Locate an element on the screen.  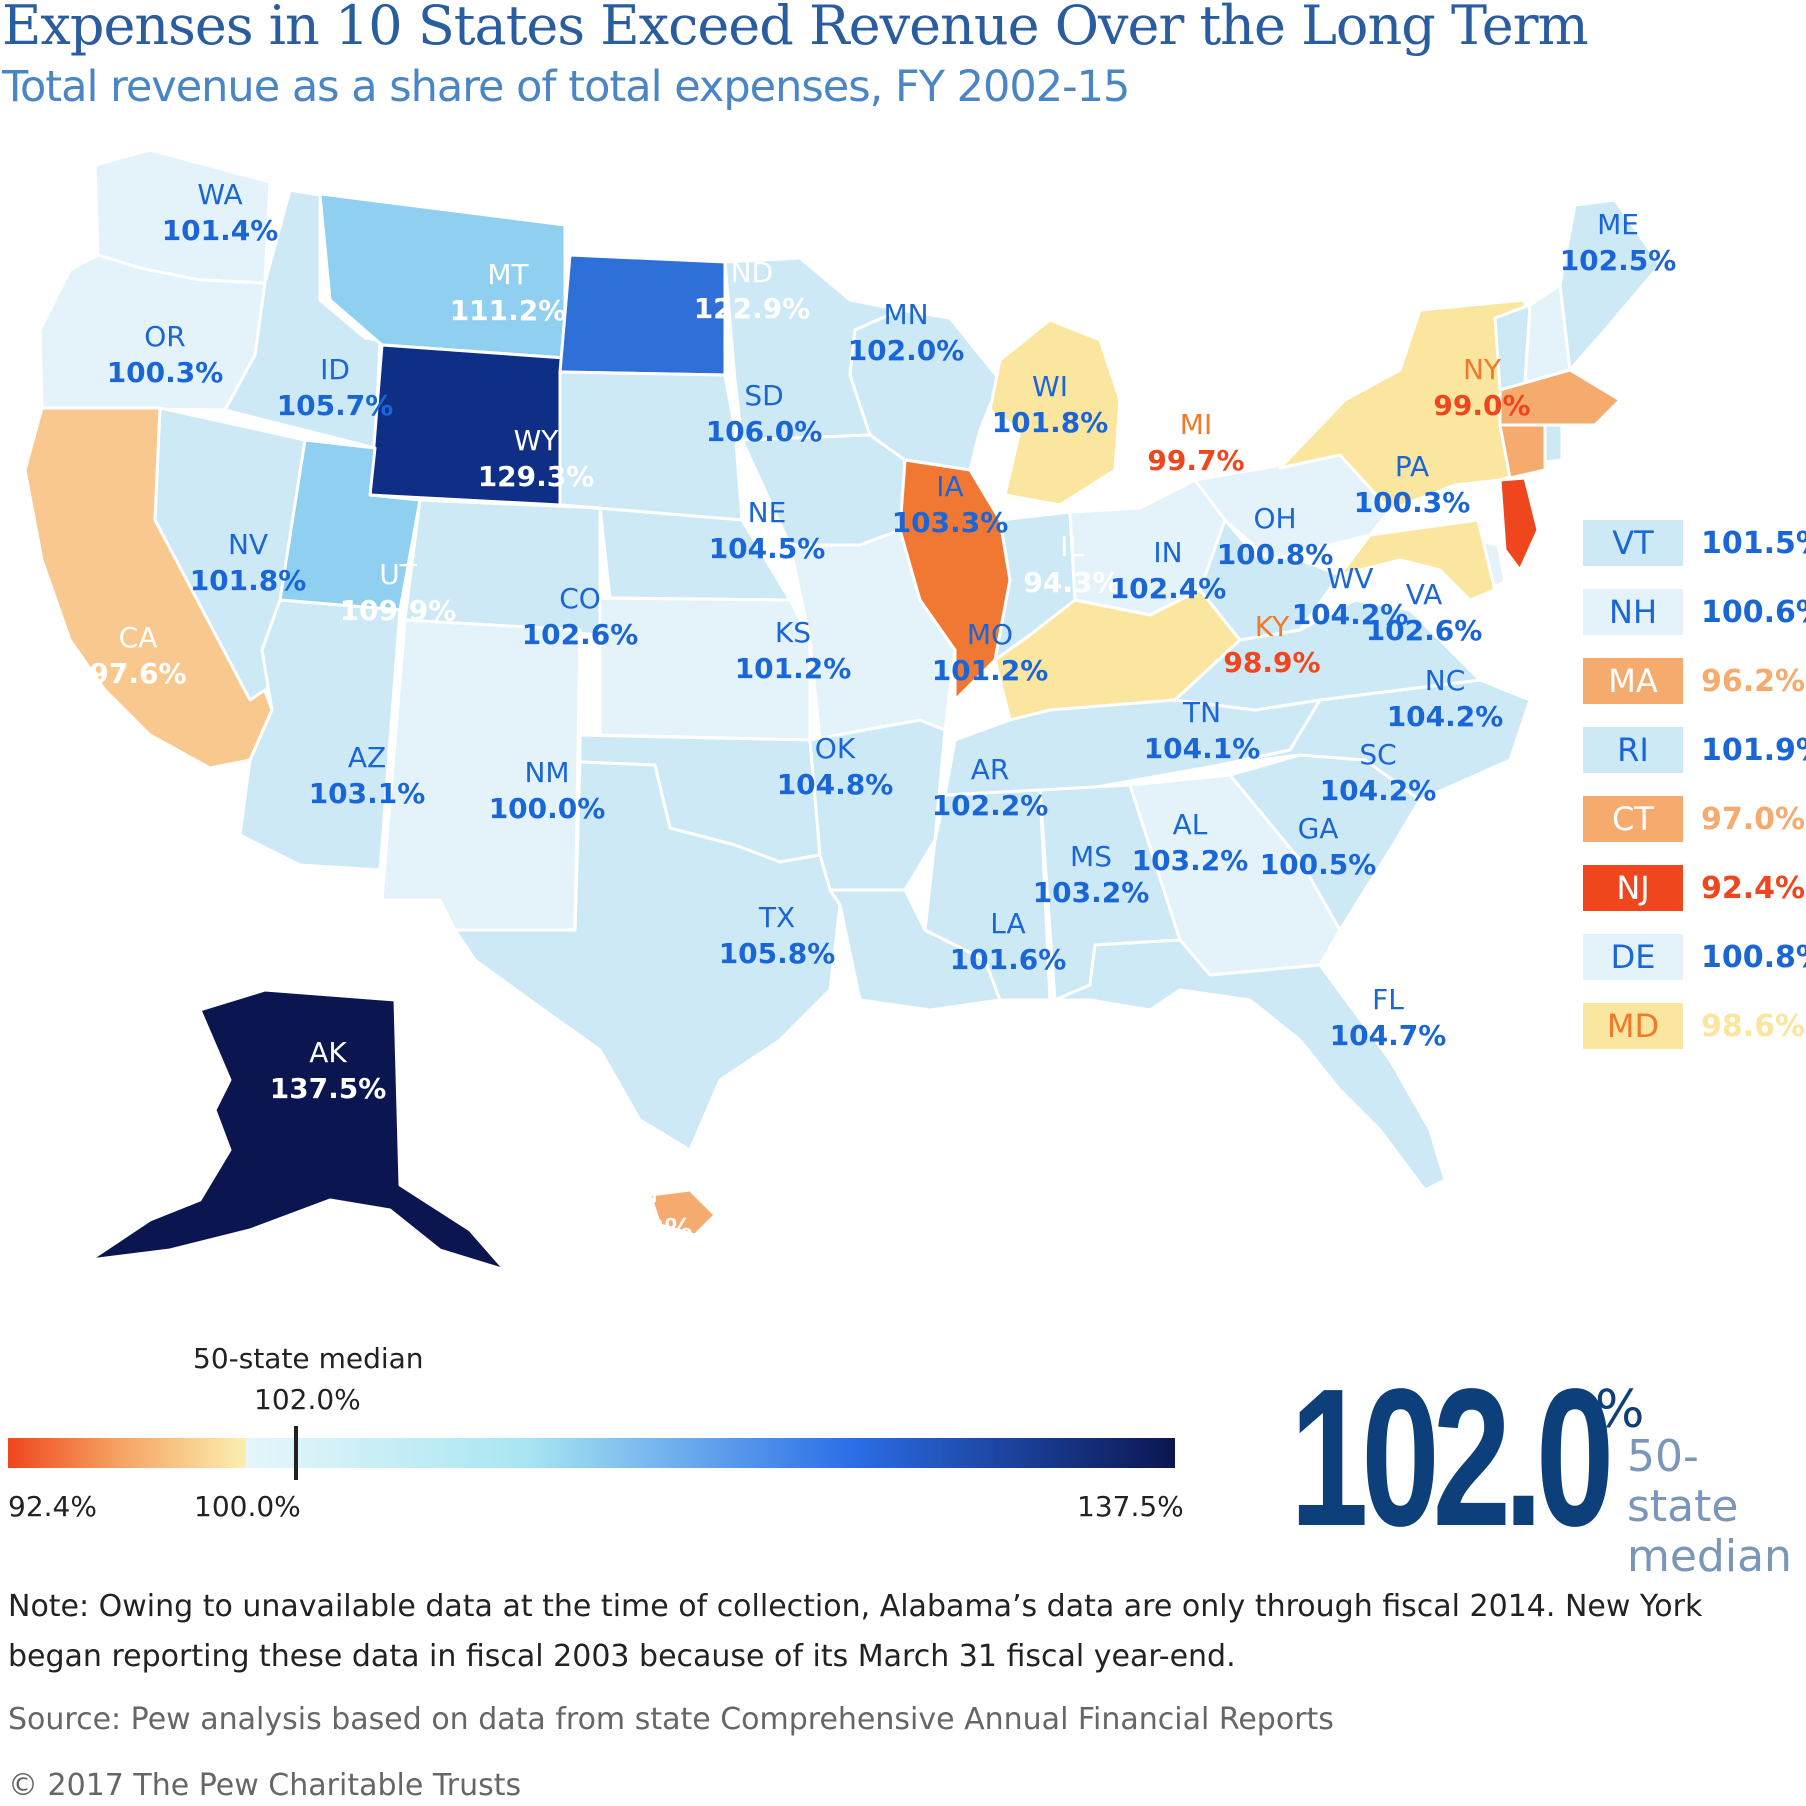
state-abbr-il: IL is located at coordinates (1072, 546).